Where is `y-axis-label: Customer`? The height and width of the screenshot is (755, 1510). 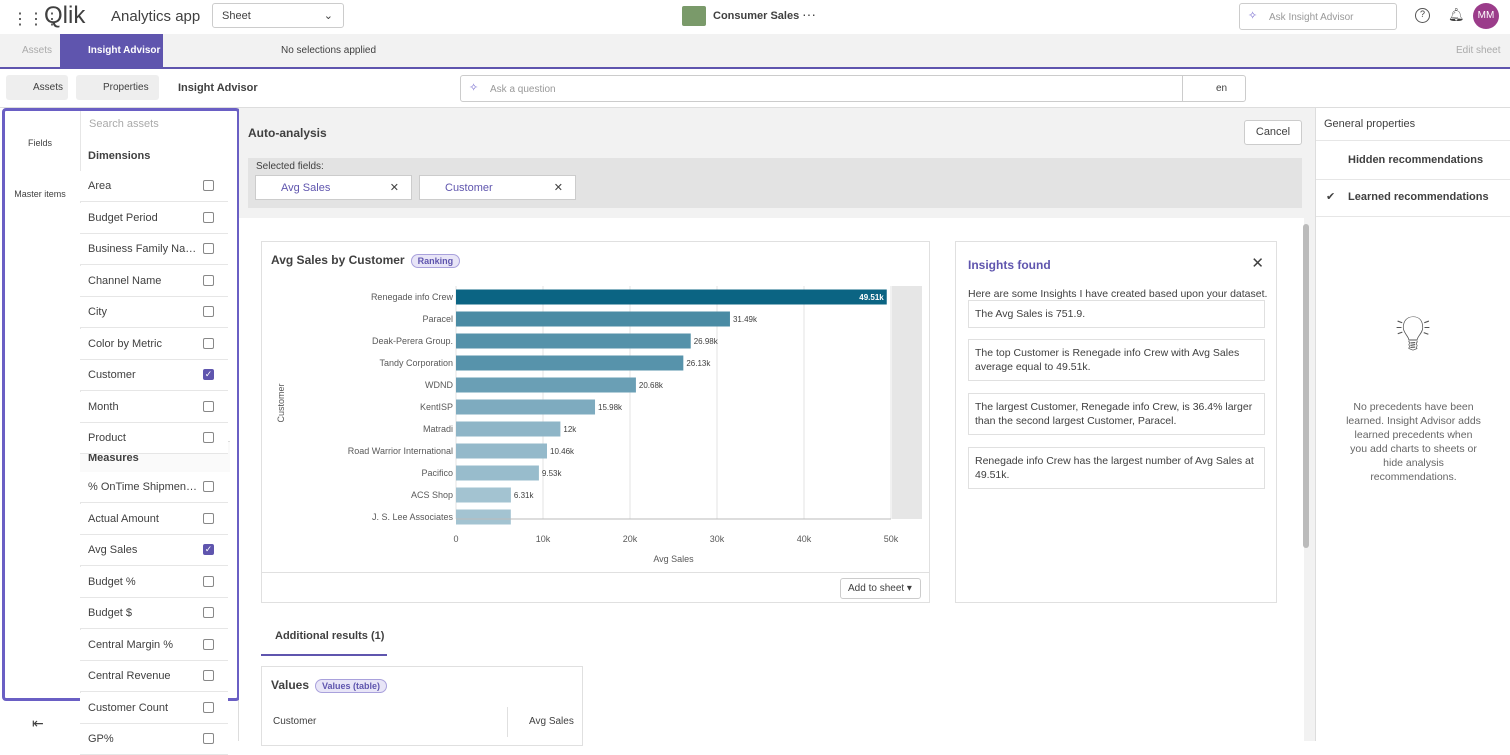
y-axis-label: Customer is located at coordinates (281, 402).